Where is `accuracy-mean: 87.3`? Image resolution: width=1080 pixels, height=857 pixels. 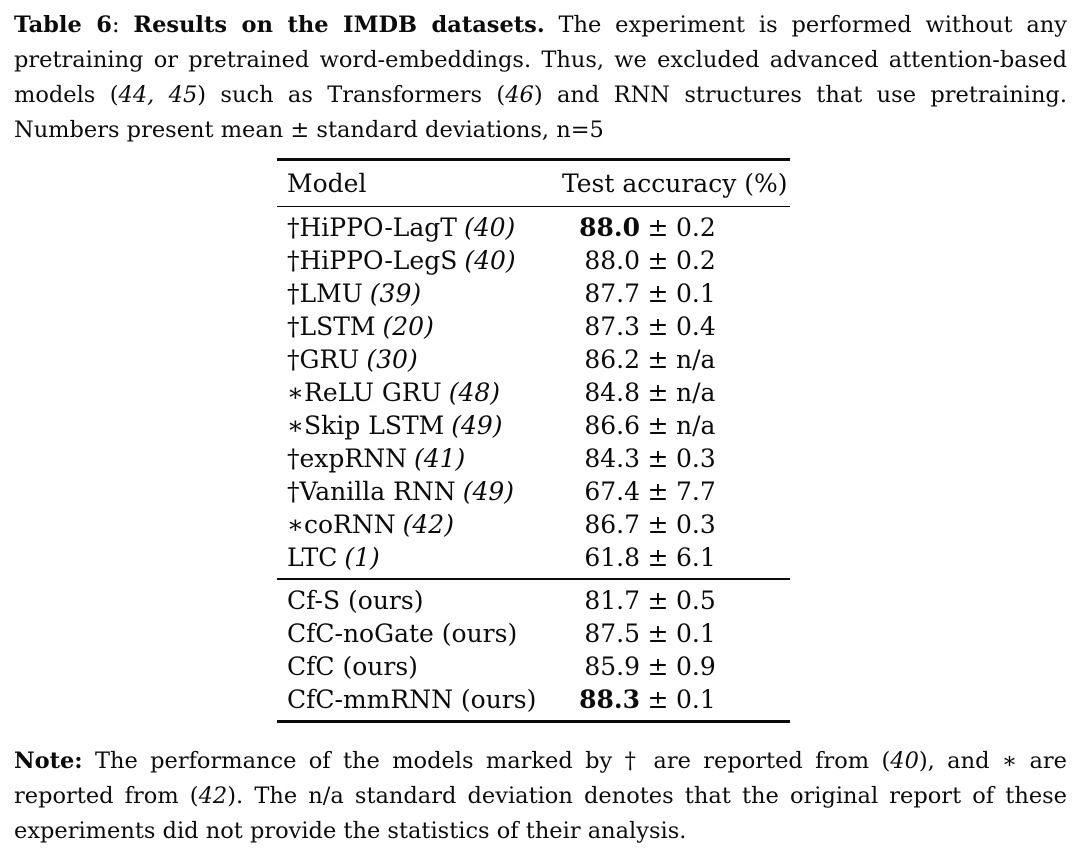
accuracy-mean: 87.3 is located at coordinates (612, 327).